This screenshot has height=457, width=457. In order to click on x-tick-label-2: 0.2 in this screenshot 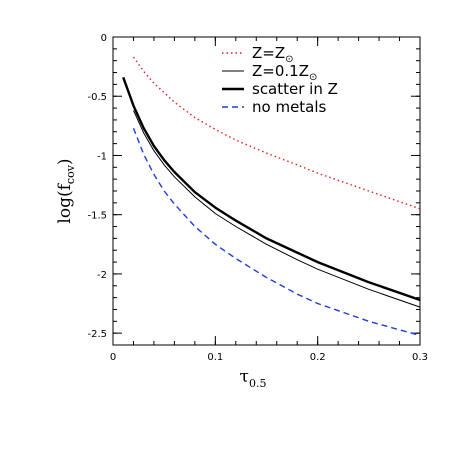, I will do `click(318, 357)`.